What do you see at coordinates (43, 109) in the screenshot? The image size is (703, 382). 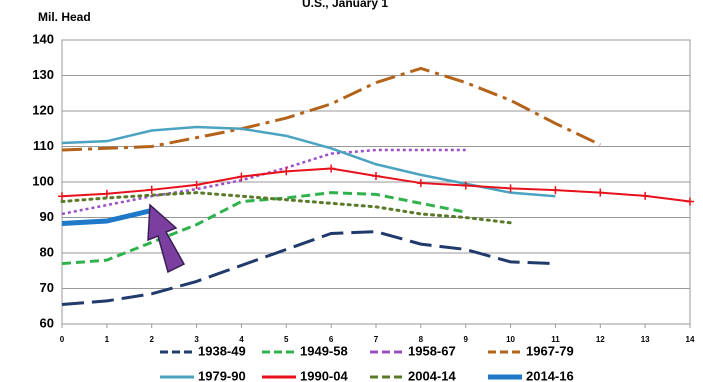 I see `y-tick-label: 120` at bounding box center [43, 109].